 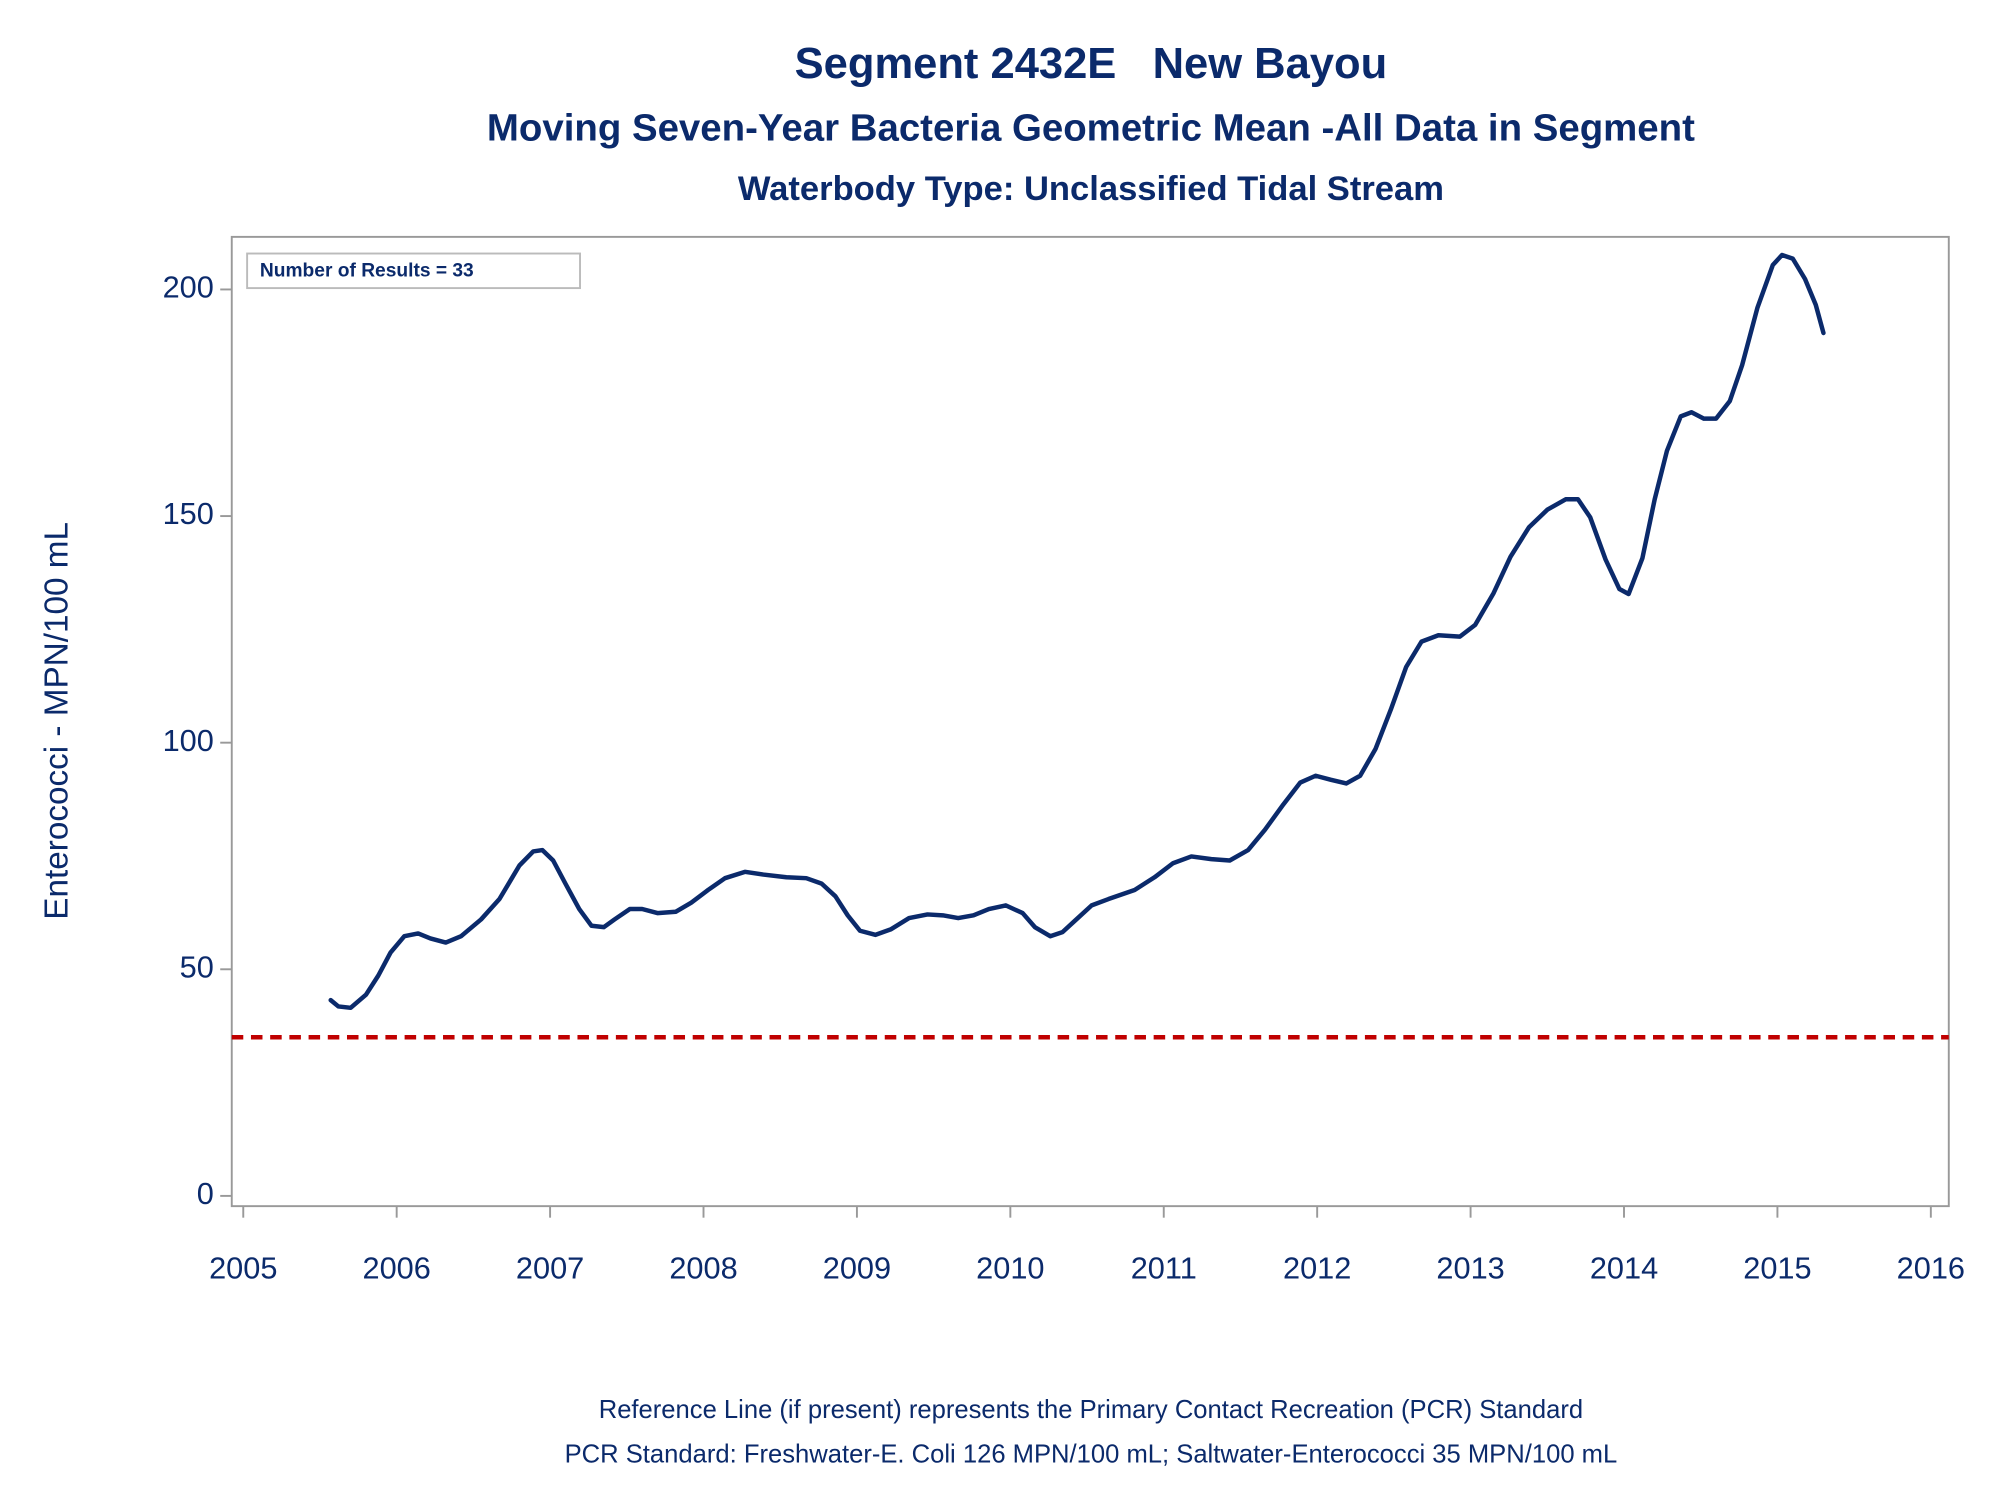 I want to click on x-tick-label: 2011, so click(x=1164, y=1267).